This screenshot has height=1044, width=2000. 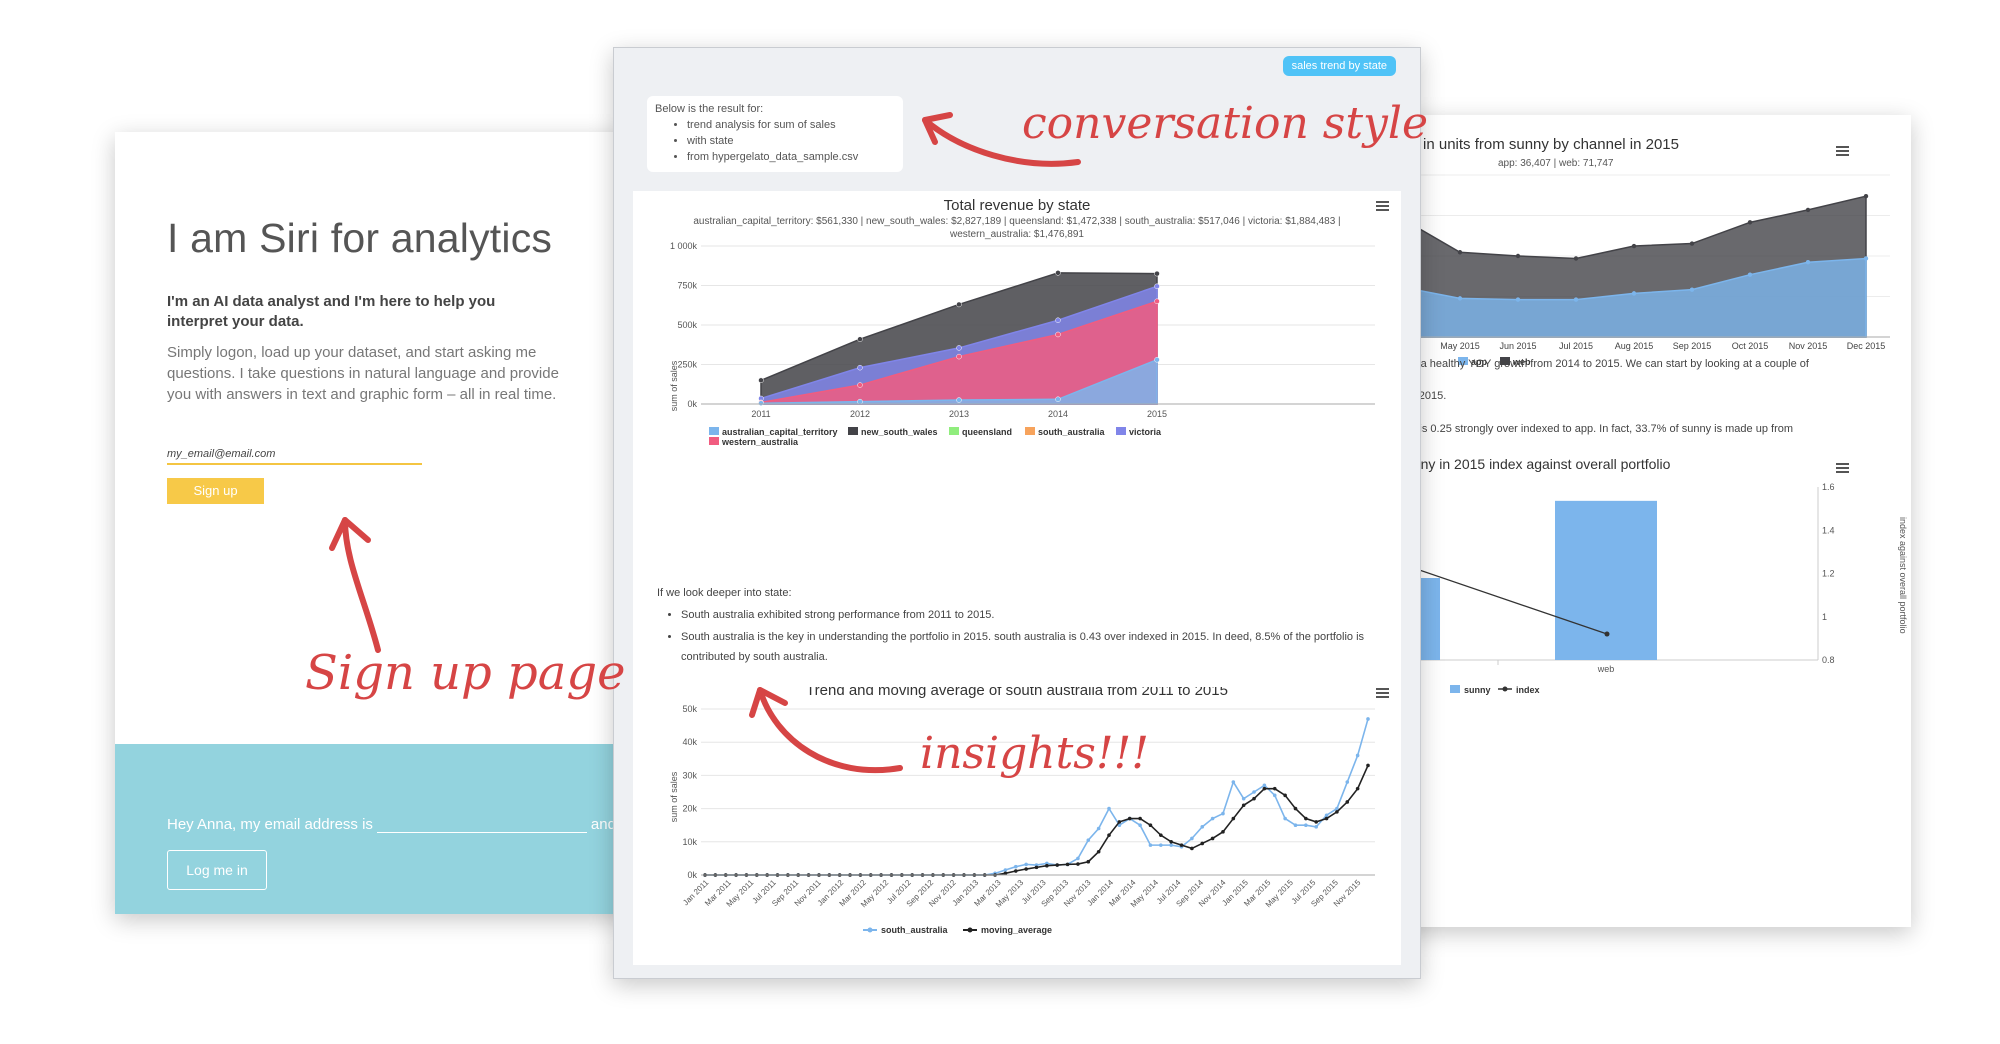 I want to click on log-me-in-button: Log me in, so click(x=217, y=870).